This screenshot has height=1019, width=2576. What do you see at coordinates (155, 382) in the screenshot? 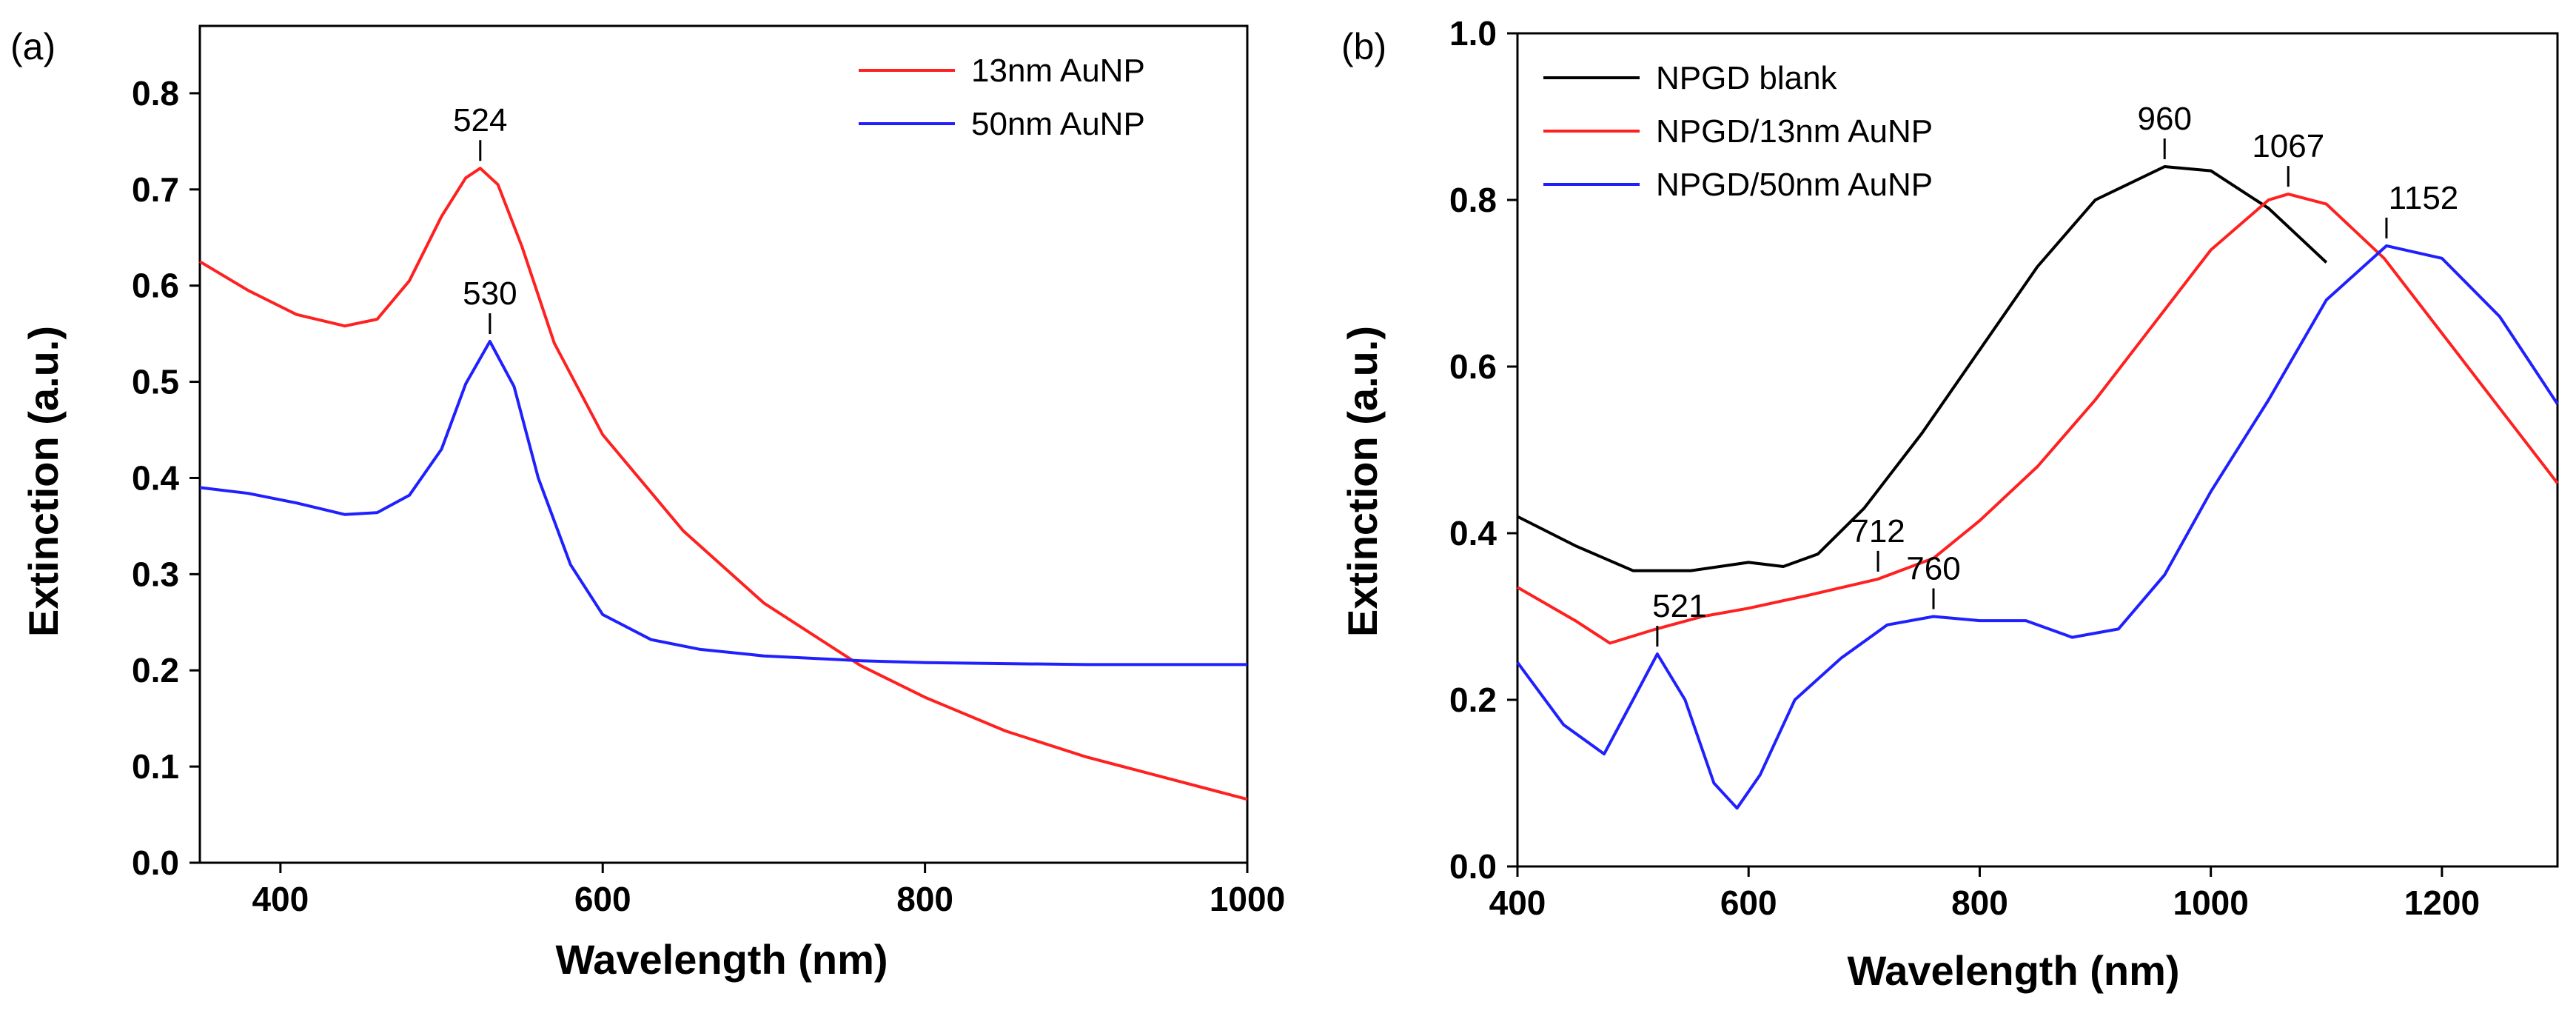
I see `y-tick-label: 0.5` at bounding box center [155, 382].